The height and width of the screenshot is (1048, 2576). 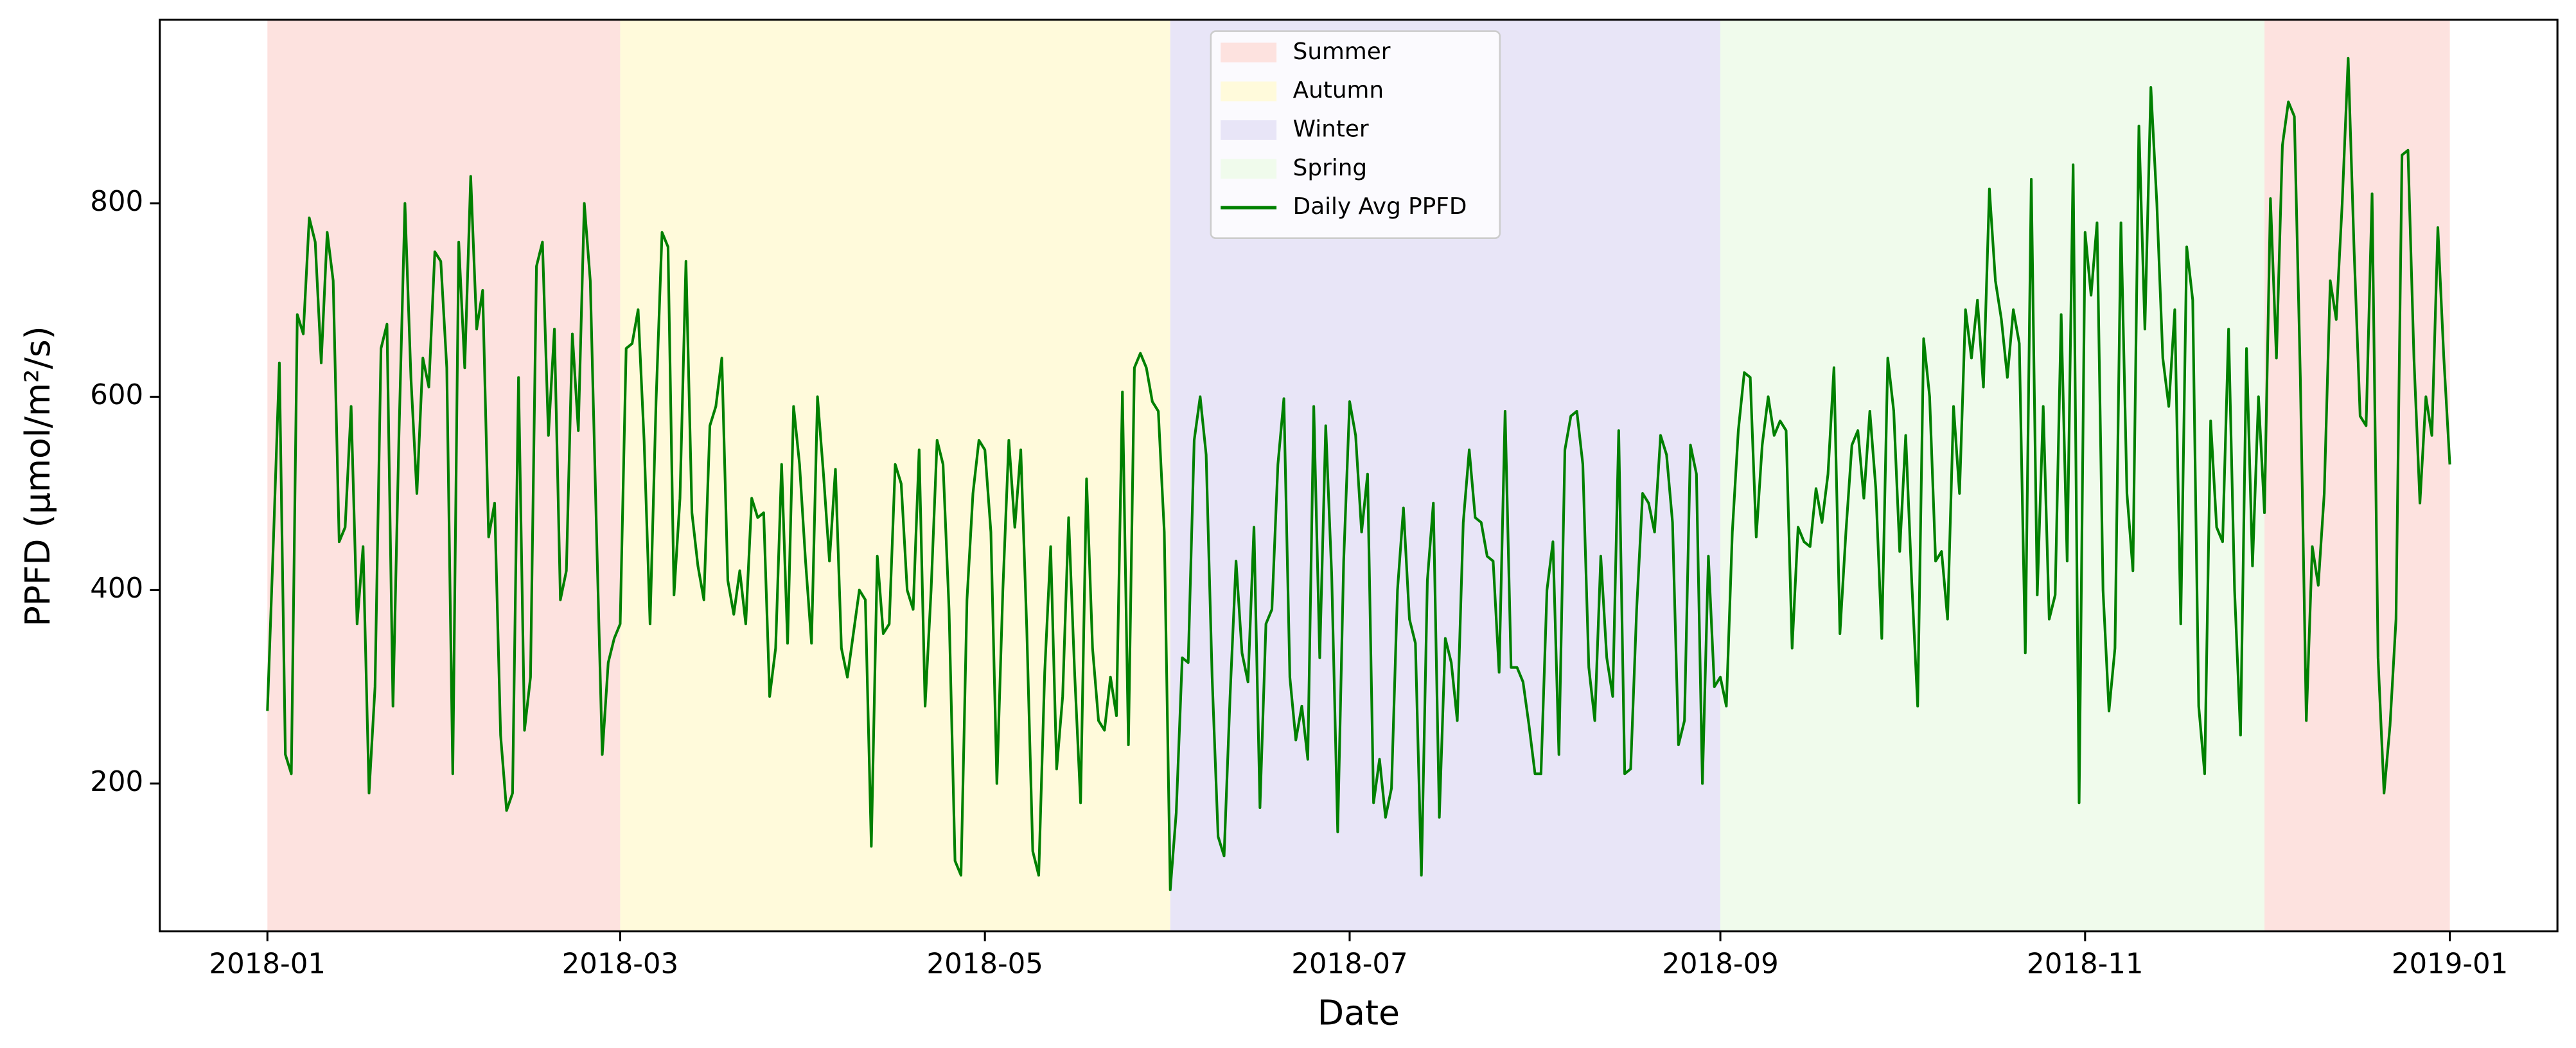 What do you see at coordinates (444, 475) in the screenshot?
I see `season-band` at bounding box center [444, 475].